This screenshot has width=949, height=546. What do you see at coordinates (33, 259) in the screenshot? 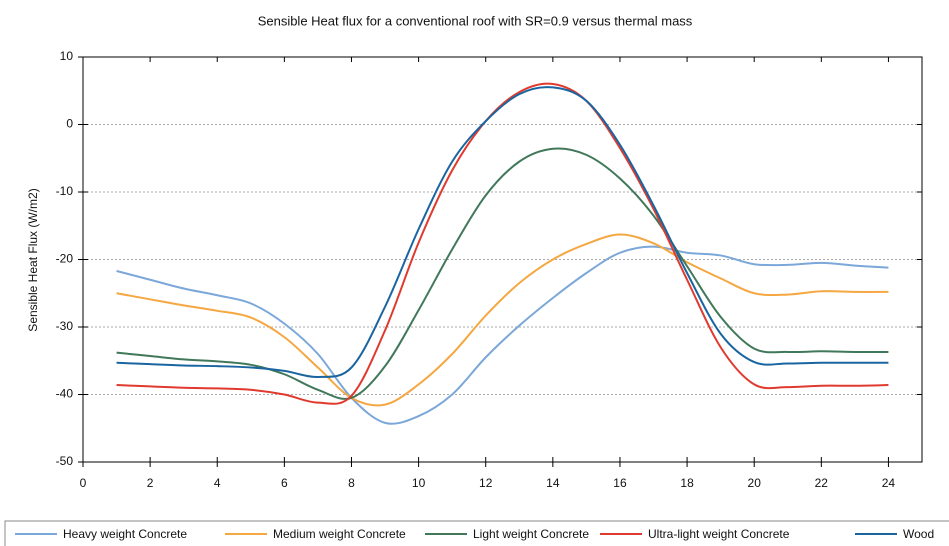
I see `y-axis-label: Sensible Heat Flux (W/m2)` at bounding box center [33, 259].